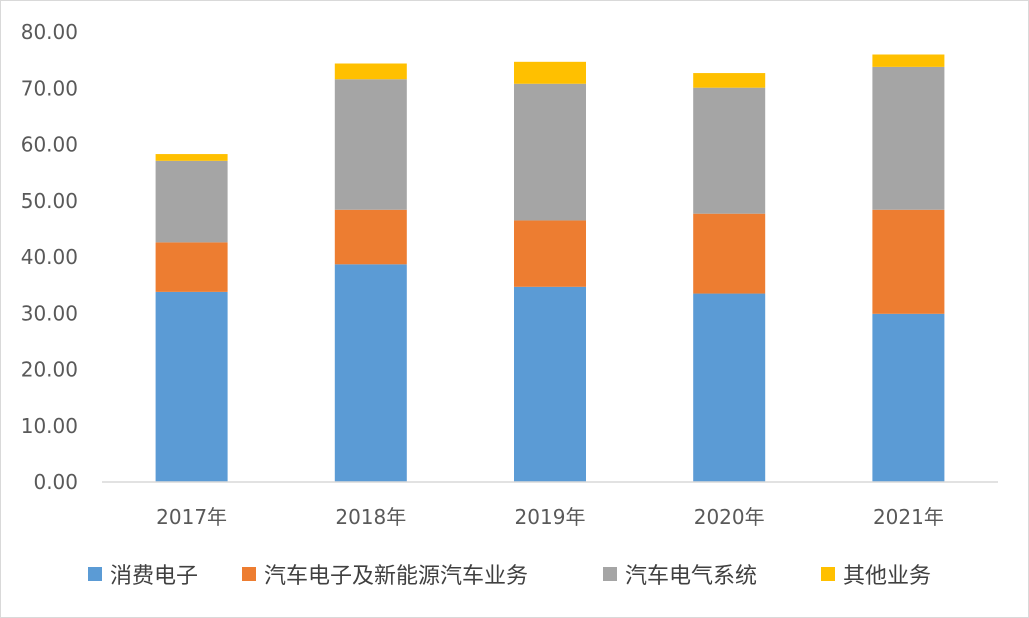 Image resolution: width=1029 pixels, height=618 pixels. Describe the element at coordinates (908, 517) in the screenshot. I see `x-tick-label: 2021年` at that location.